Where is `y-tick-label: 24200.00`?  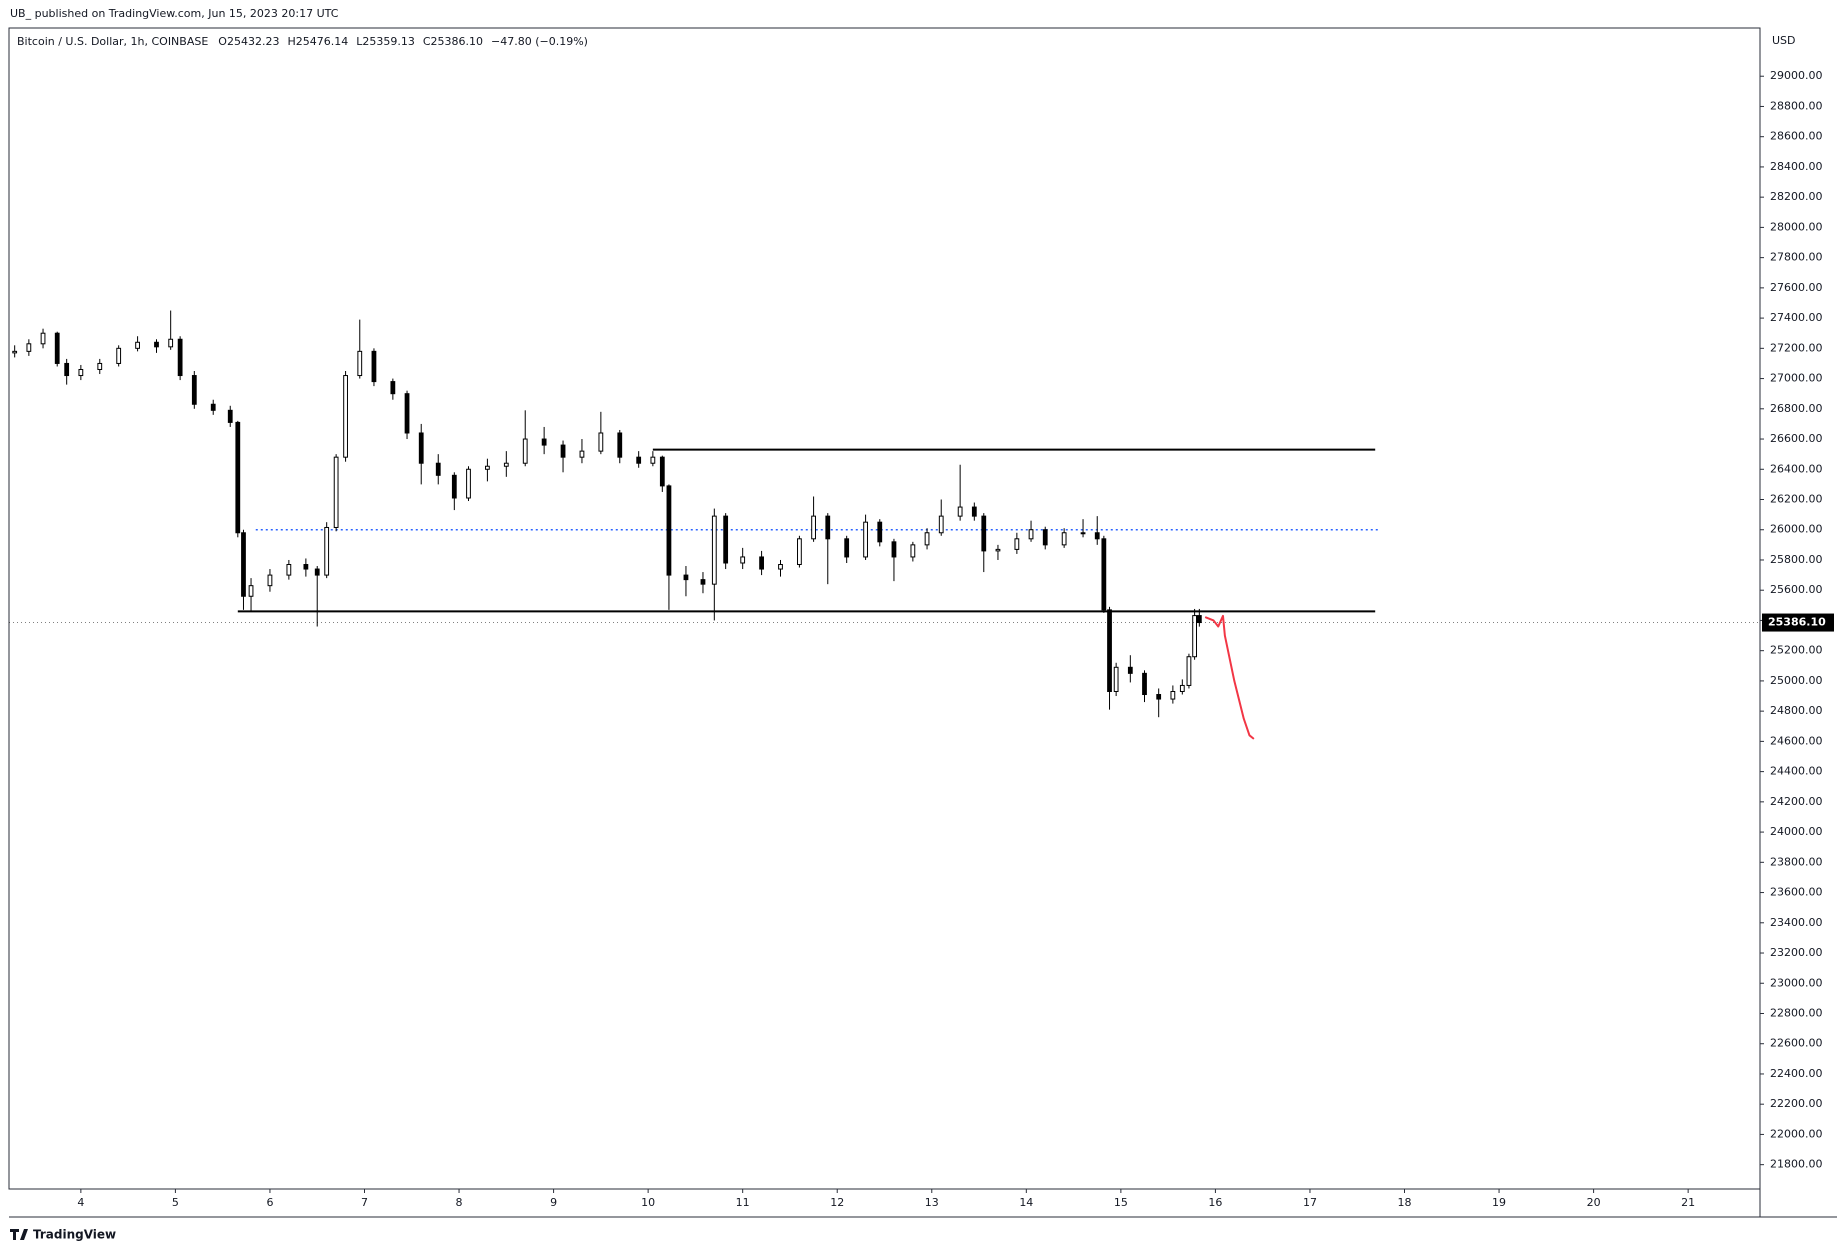
y-tick-label: 24200.00 is located at coordinates (1796, 801).